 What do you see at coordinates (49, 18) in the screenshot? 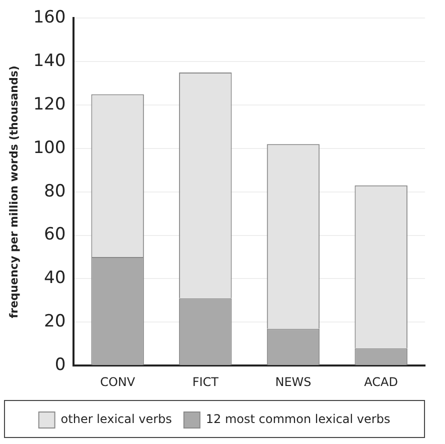
I see `y-tick-label: 160` at bounding box center [49, 18].